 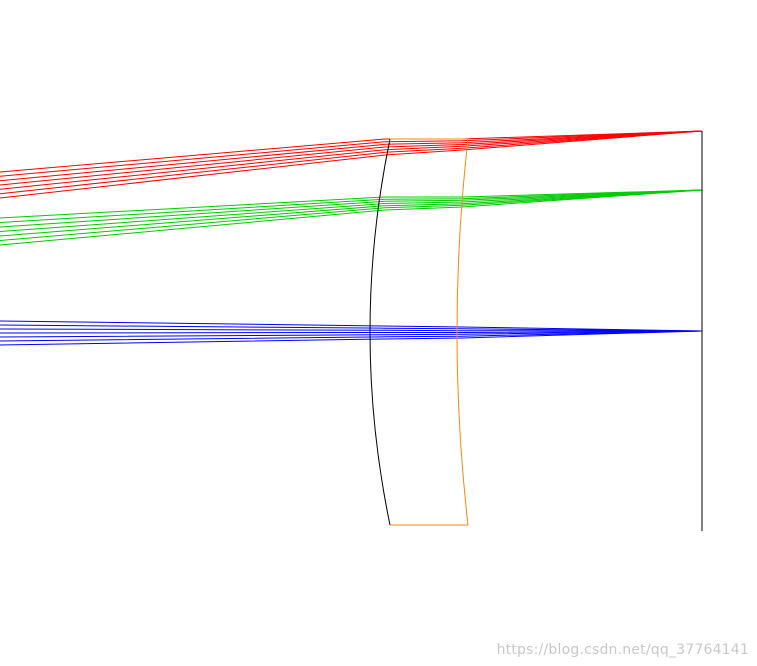 I want to click on lens-back-surface, so click(x=462, y=332).